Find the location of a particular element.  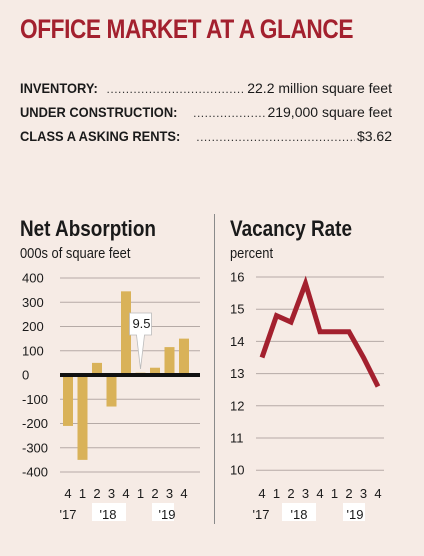

stat-value: $3.62 is located at coordinates (374, 136).